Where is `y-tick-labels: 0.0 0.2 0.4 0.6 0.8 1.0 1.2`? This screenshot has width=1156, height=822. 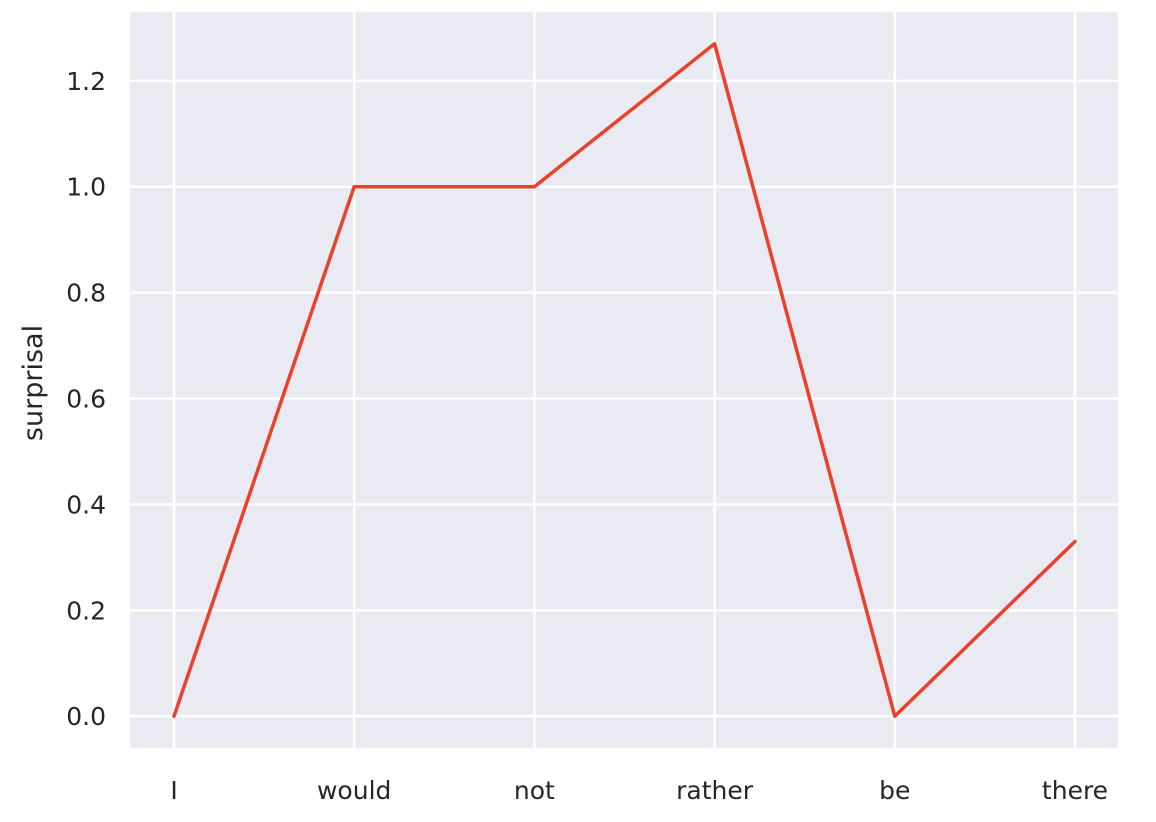
y-tick-labels: 0.0 0.2 0.4 0.6 0.8 1.0 1.2 is located at coordinates (86, 399).